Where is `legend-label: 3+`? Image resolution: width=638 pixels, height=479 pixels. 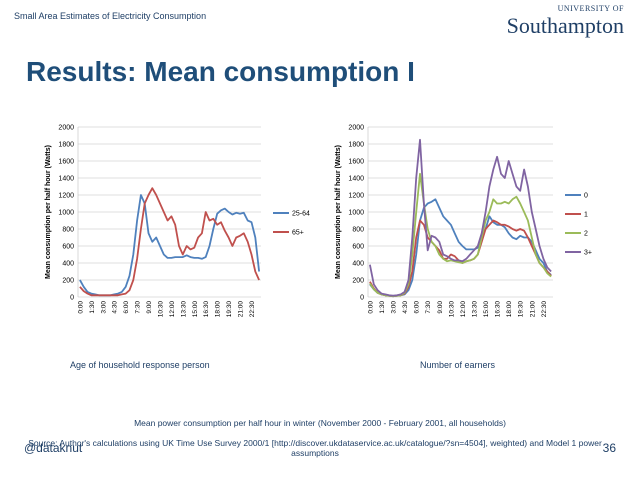 legend-label: 3+ is located at coordinates (588, 253).